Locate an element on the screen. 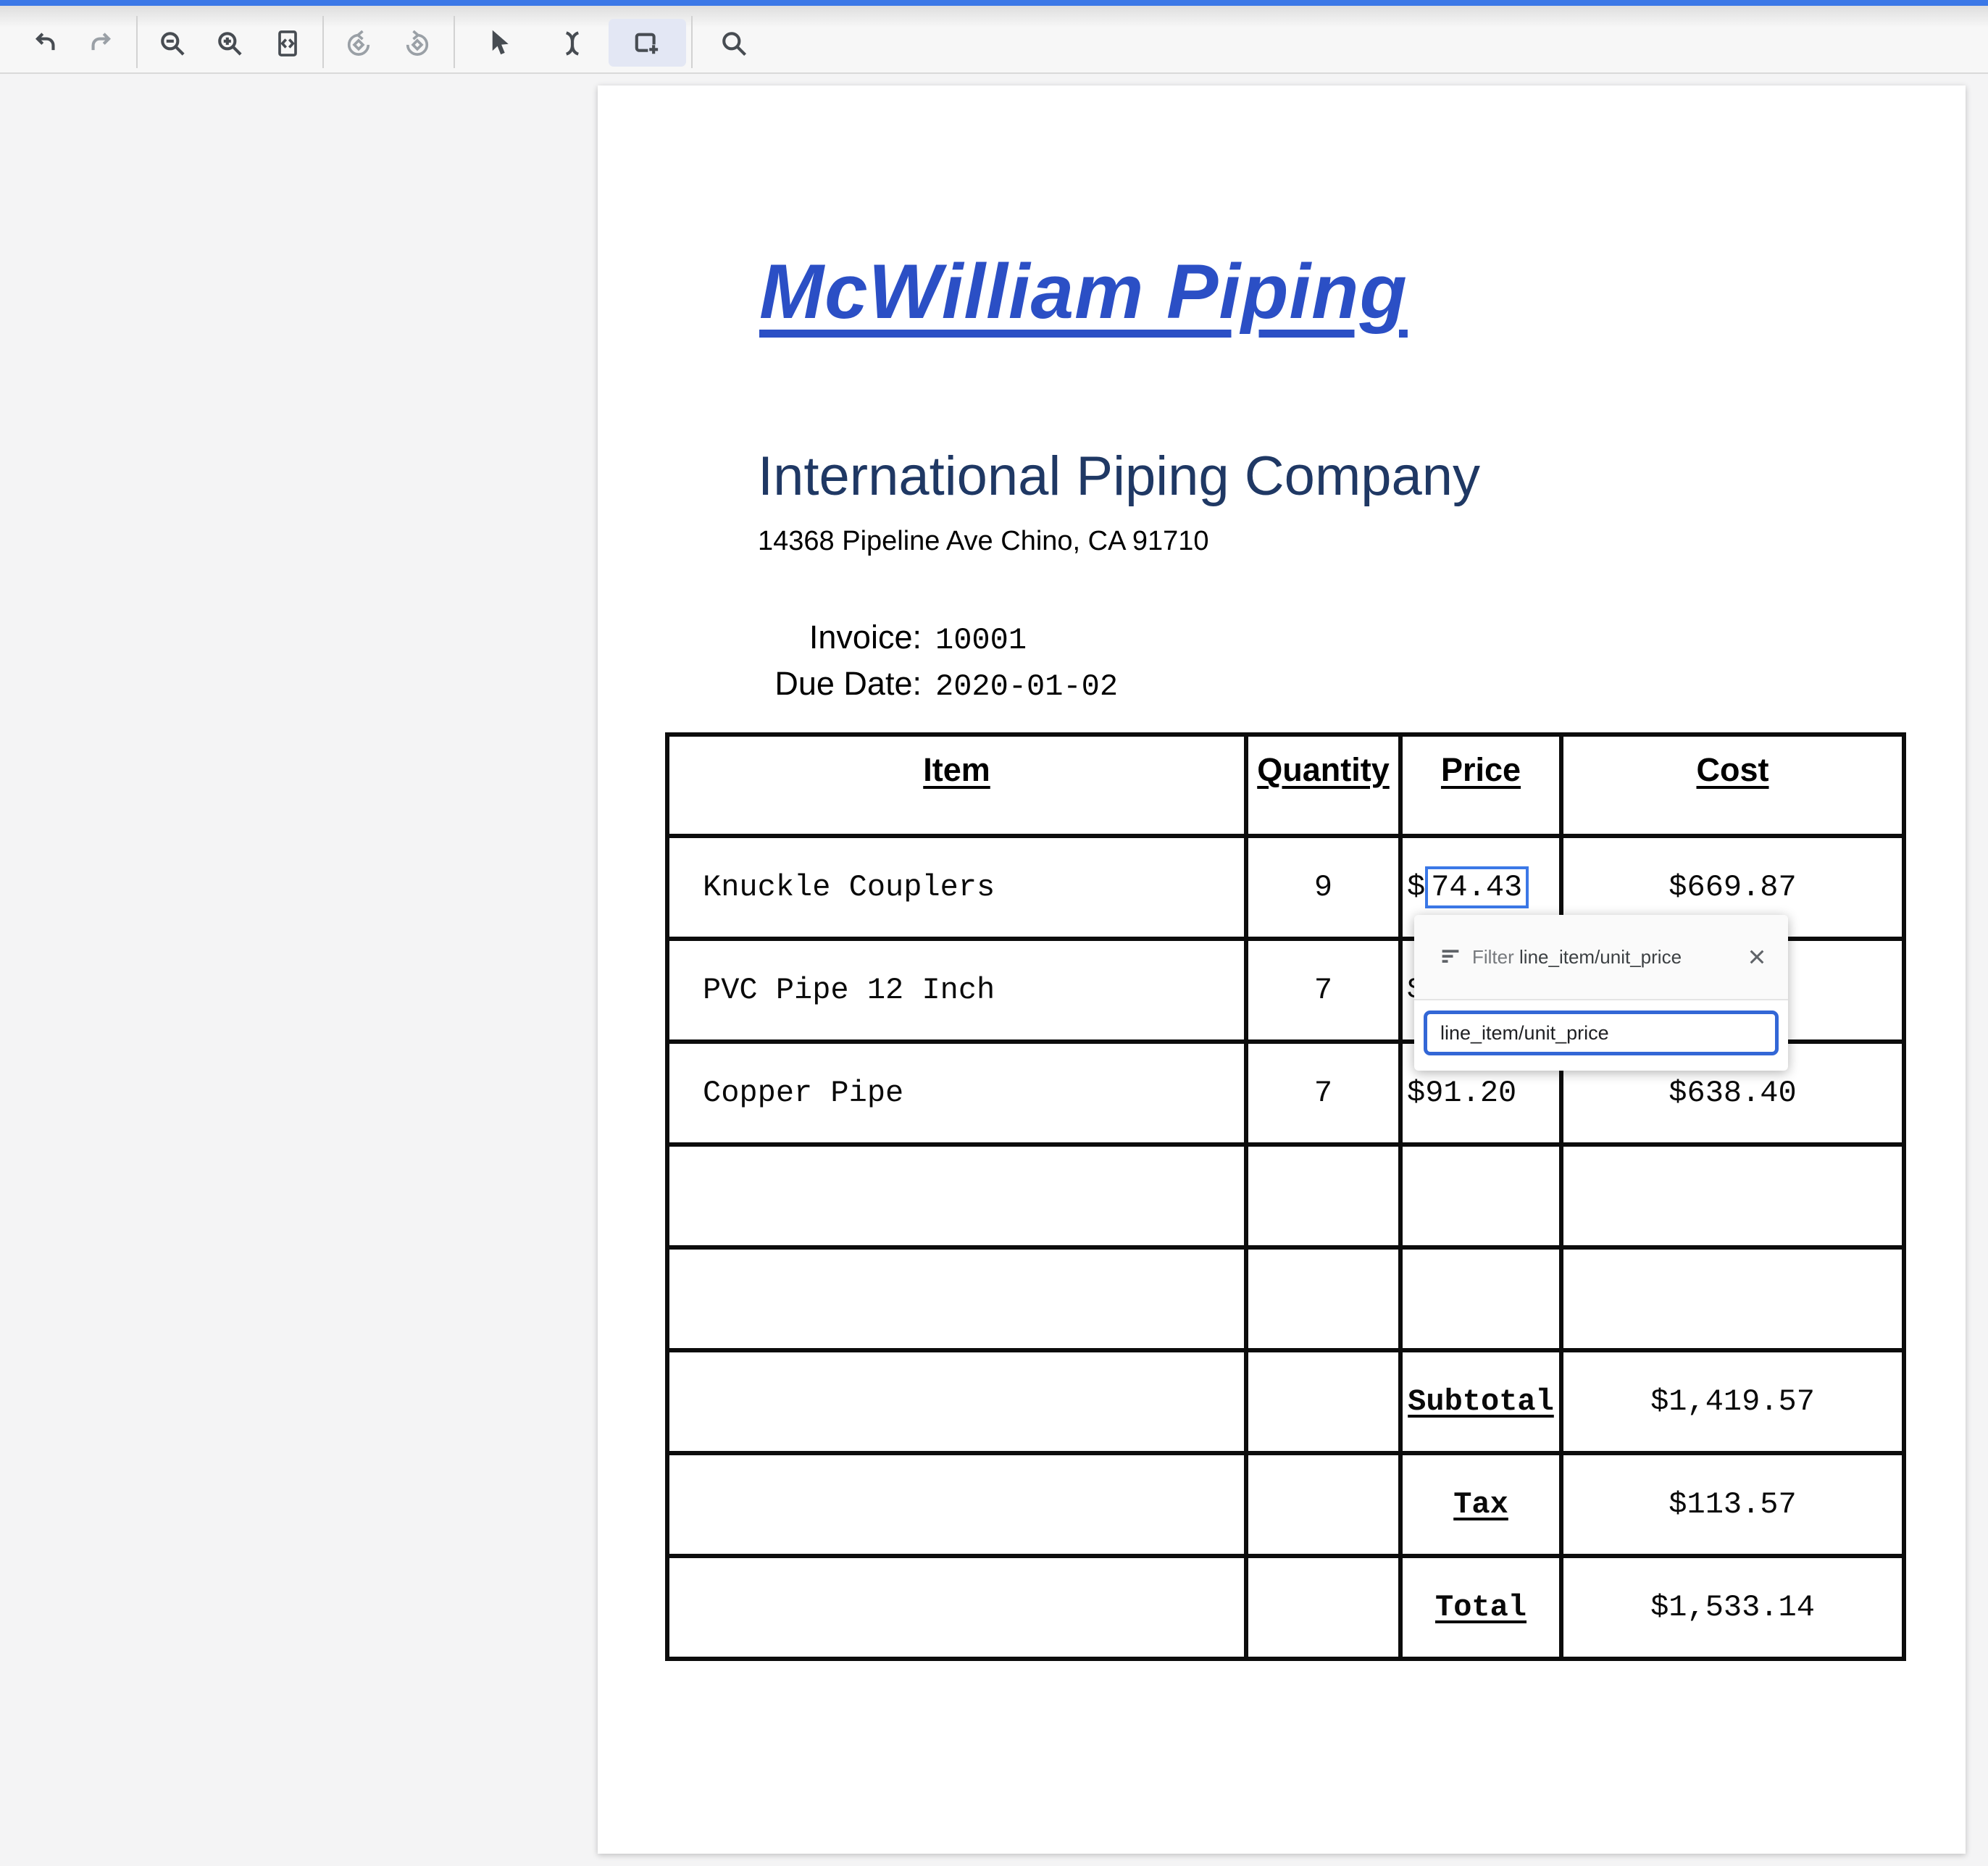  fit-width-button is located at coordinates (288, 43).